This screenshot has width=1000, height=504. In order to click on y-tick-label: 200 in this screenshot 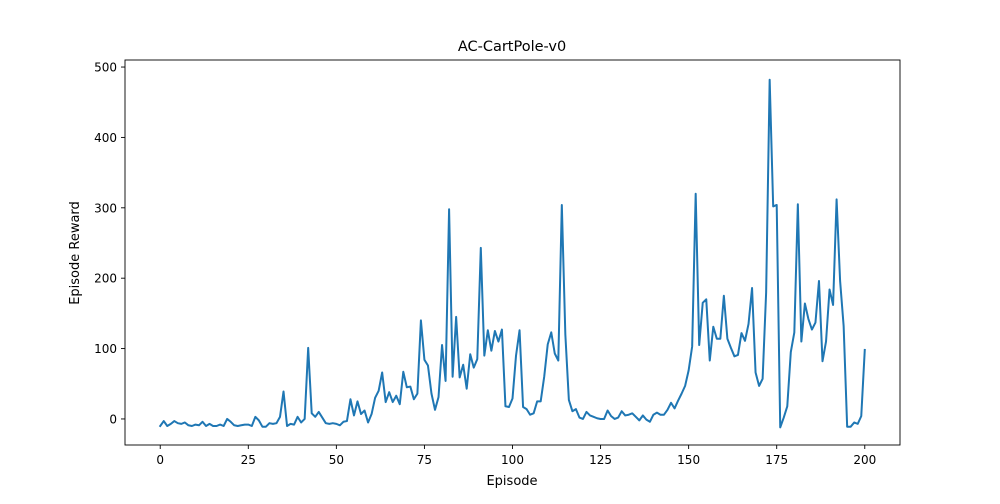, I will do `click(105, 279)`.